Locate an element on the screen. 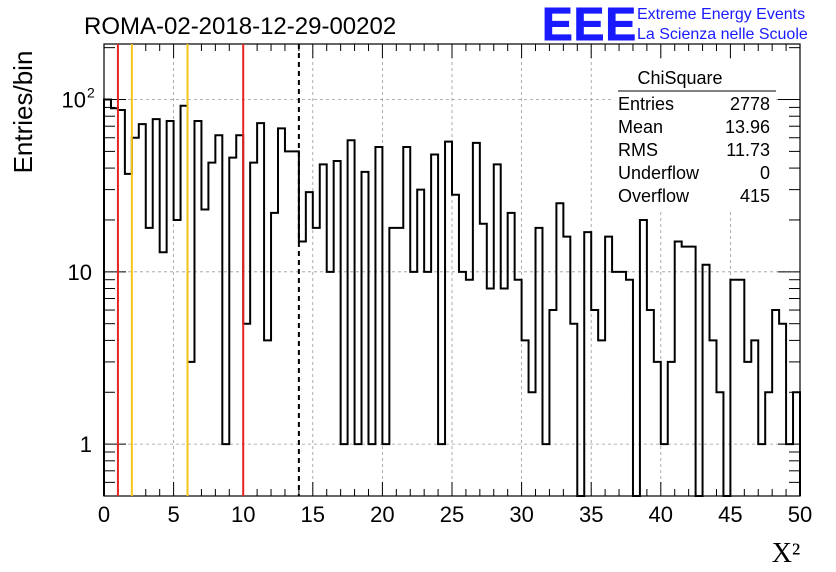 The image size is (836, 572). x-tick-label: 50 is located at coordinates (800, 514).